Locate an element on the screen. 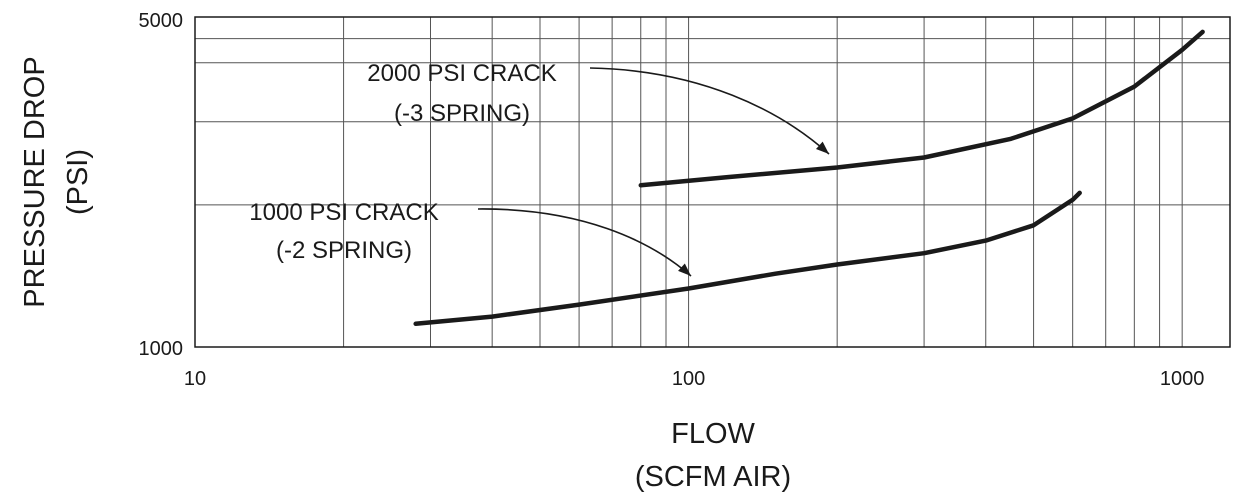  series-1000-sublabel: (-2 SPRING) is located at coordinates (344, 250).